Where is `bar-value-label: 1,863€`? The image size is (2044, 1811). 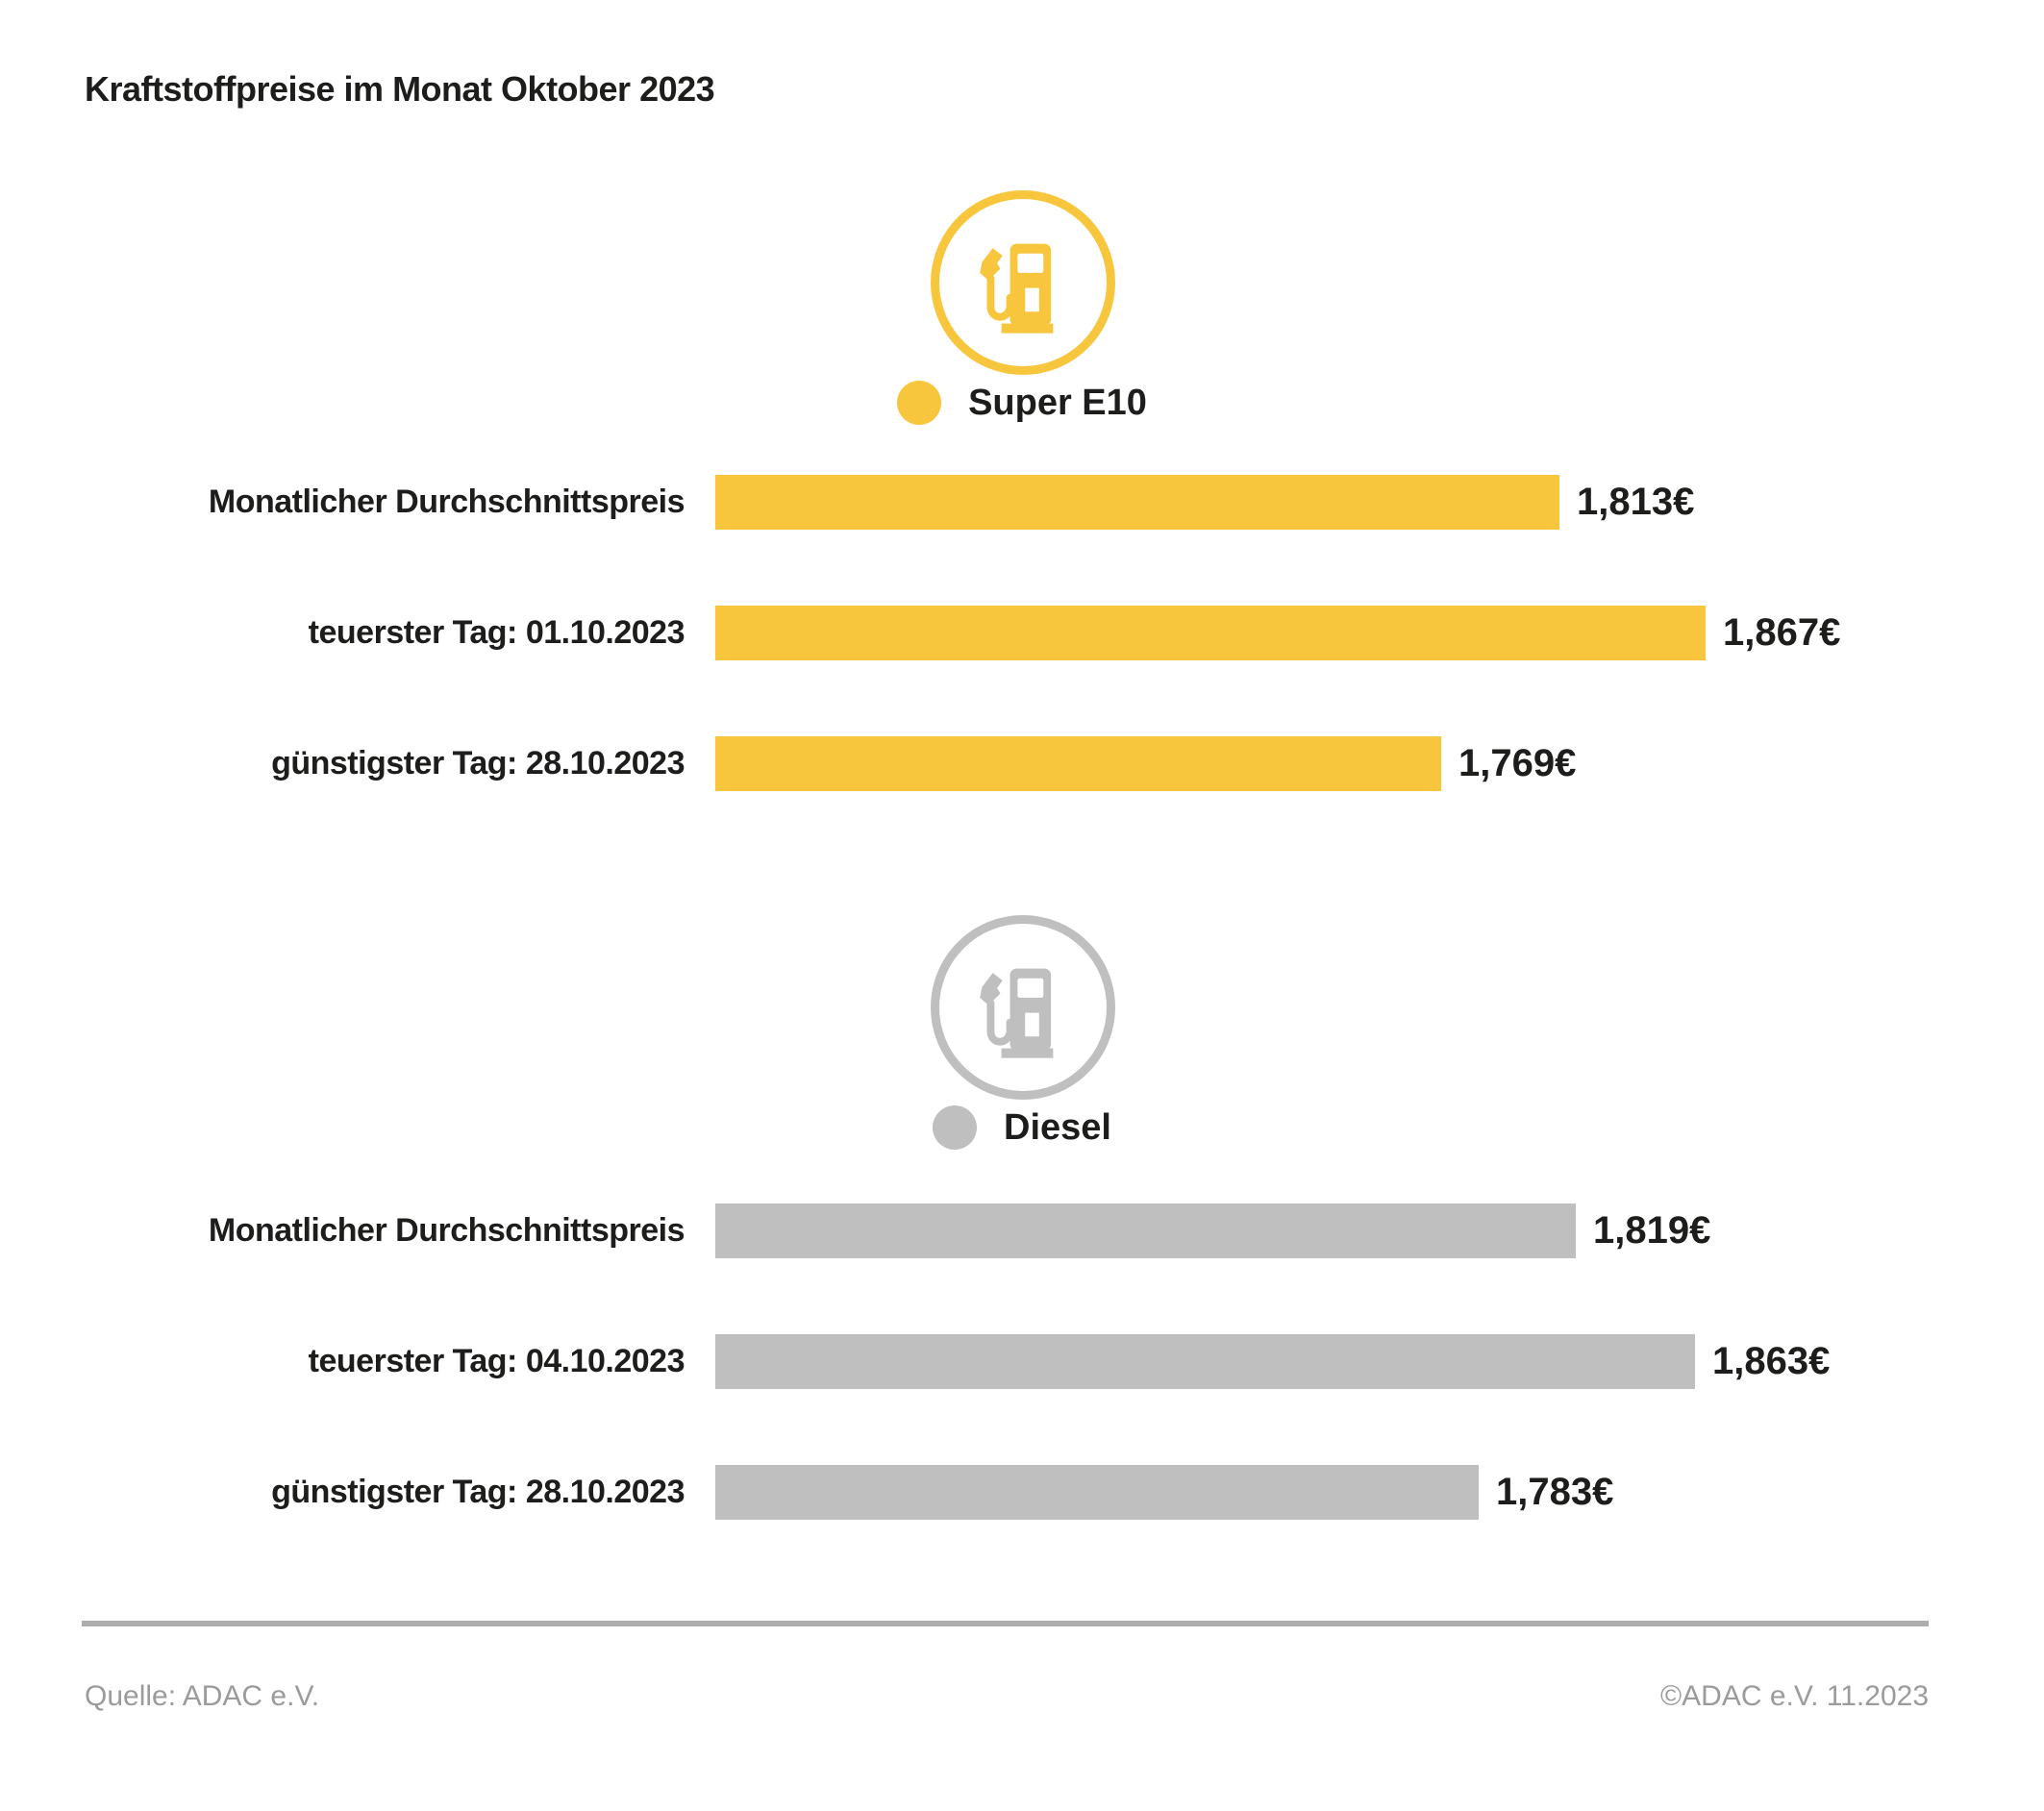
bar-value-label: 1,863€ is located at coordinates (1771, 1361).